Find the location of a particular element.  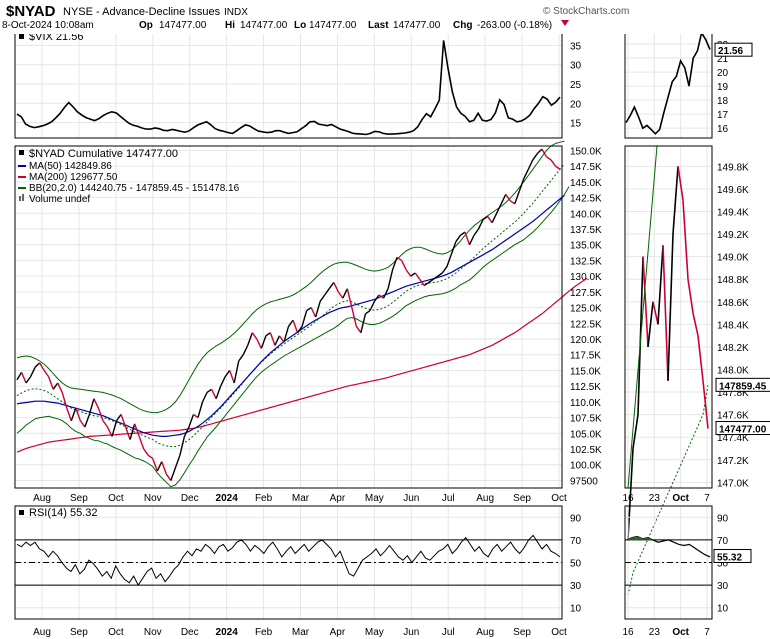

main-x-tick-label: 2024 is located at coordinates (227, 498).